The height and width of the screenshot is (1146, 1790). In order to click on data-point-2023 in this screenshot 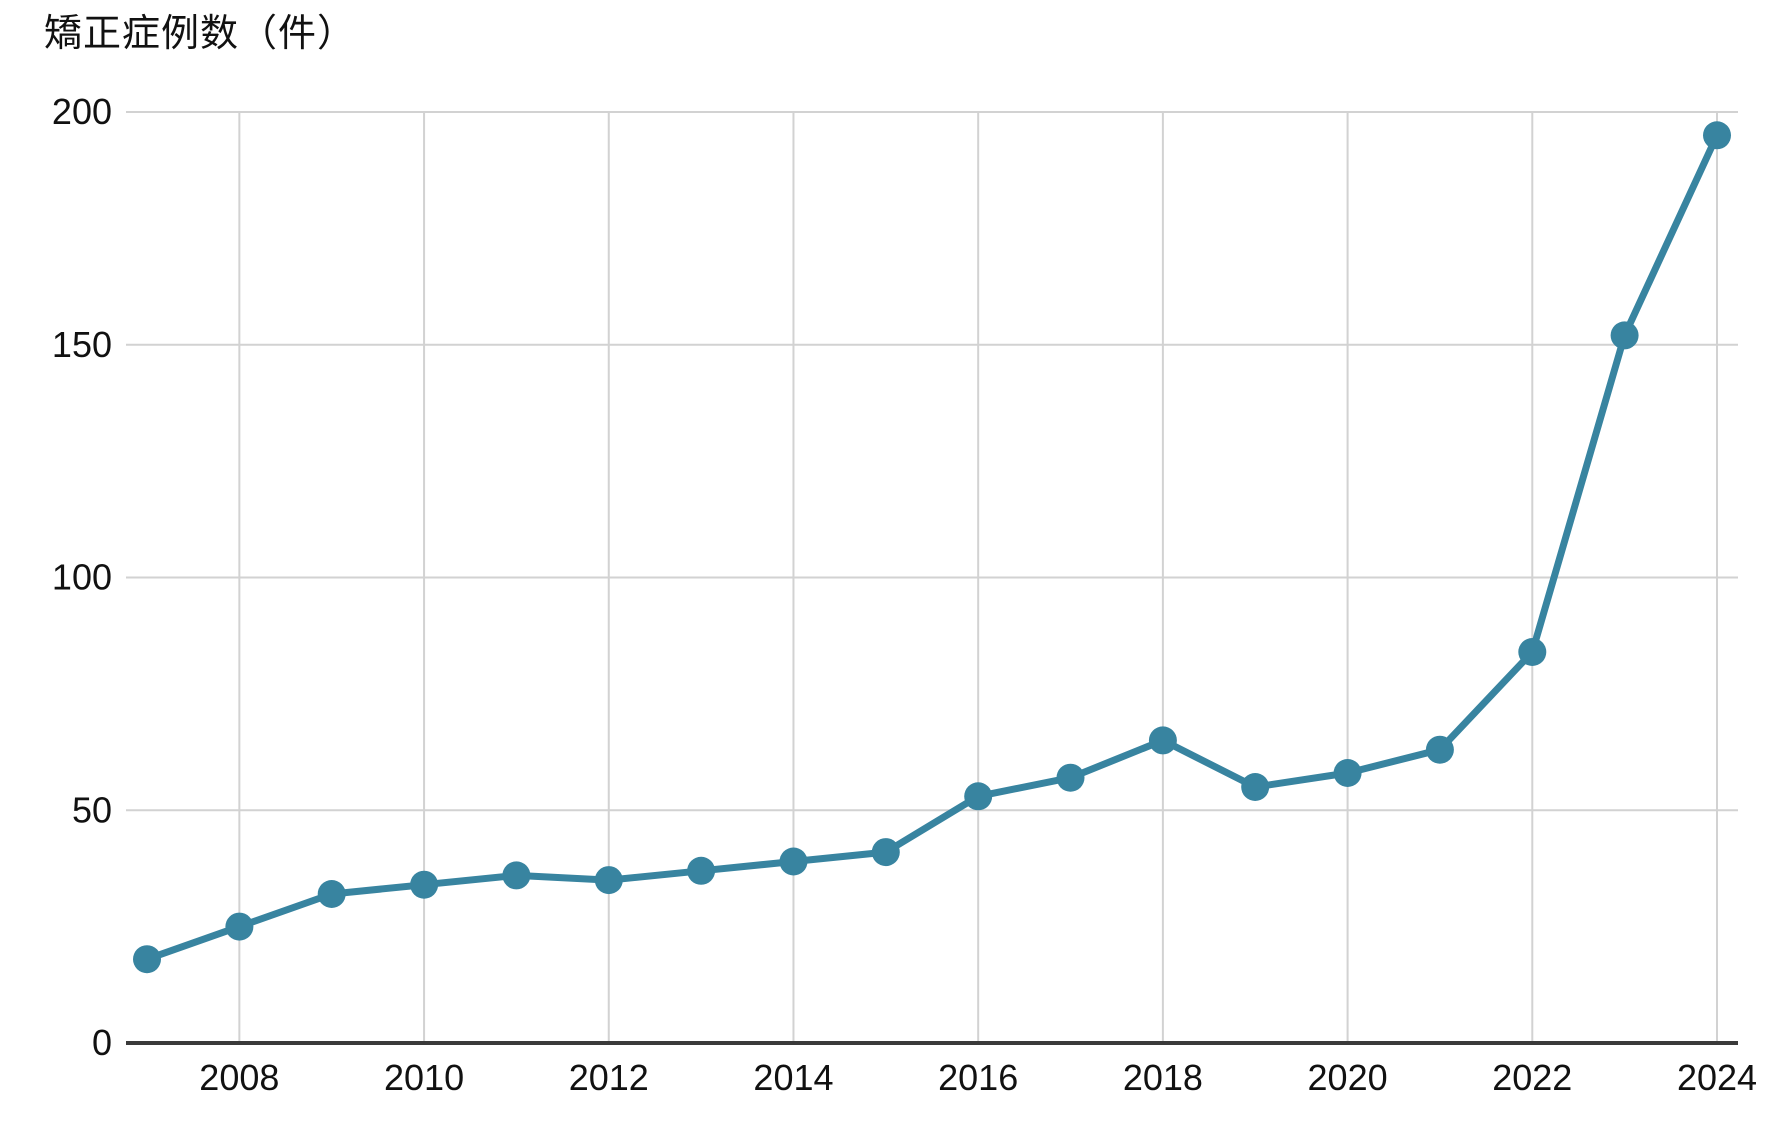, I will do `click(1624, 335)`.